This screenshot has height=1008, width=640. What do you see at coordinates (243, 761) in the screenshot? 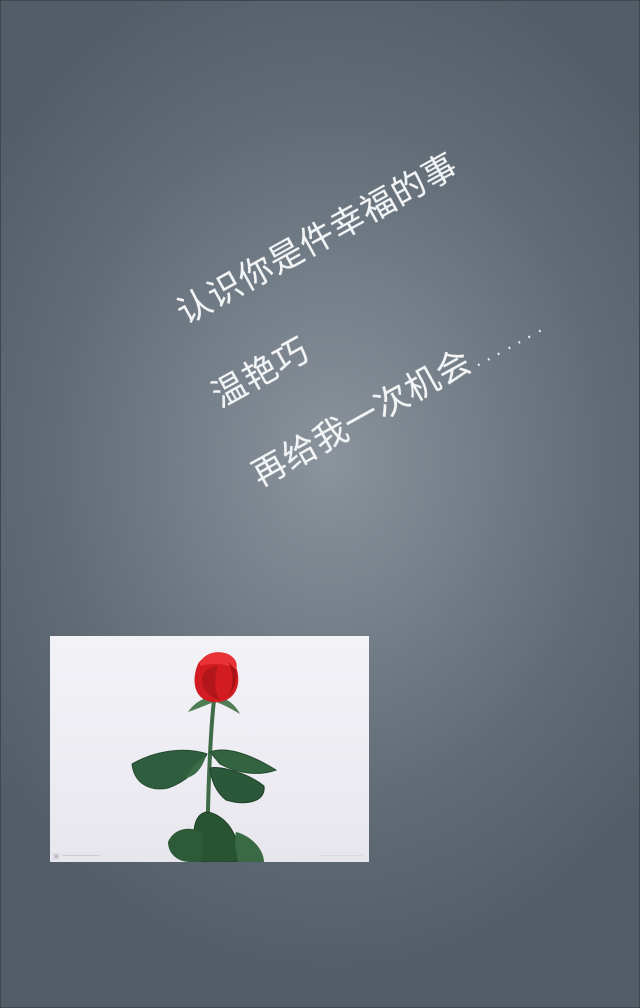
I see `leaf-upper-right` at bounding box center [243, 761].